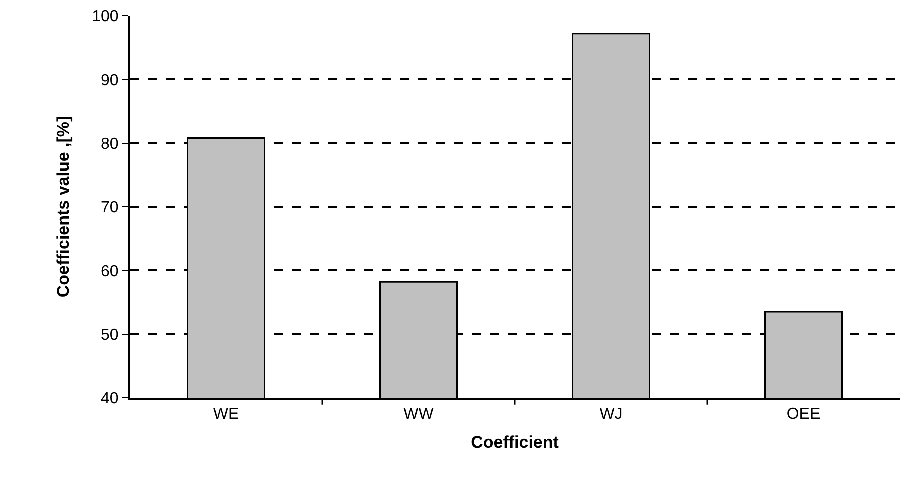 This screenshot has height=481, width=902. Describe the element at coordinates (611, 415) in the screenshot. I see `x-tick-label: WJ` at that location.